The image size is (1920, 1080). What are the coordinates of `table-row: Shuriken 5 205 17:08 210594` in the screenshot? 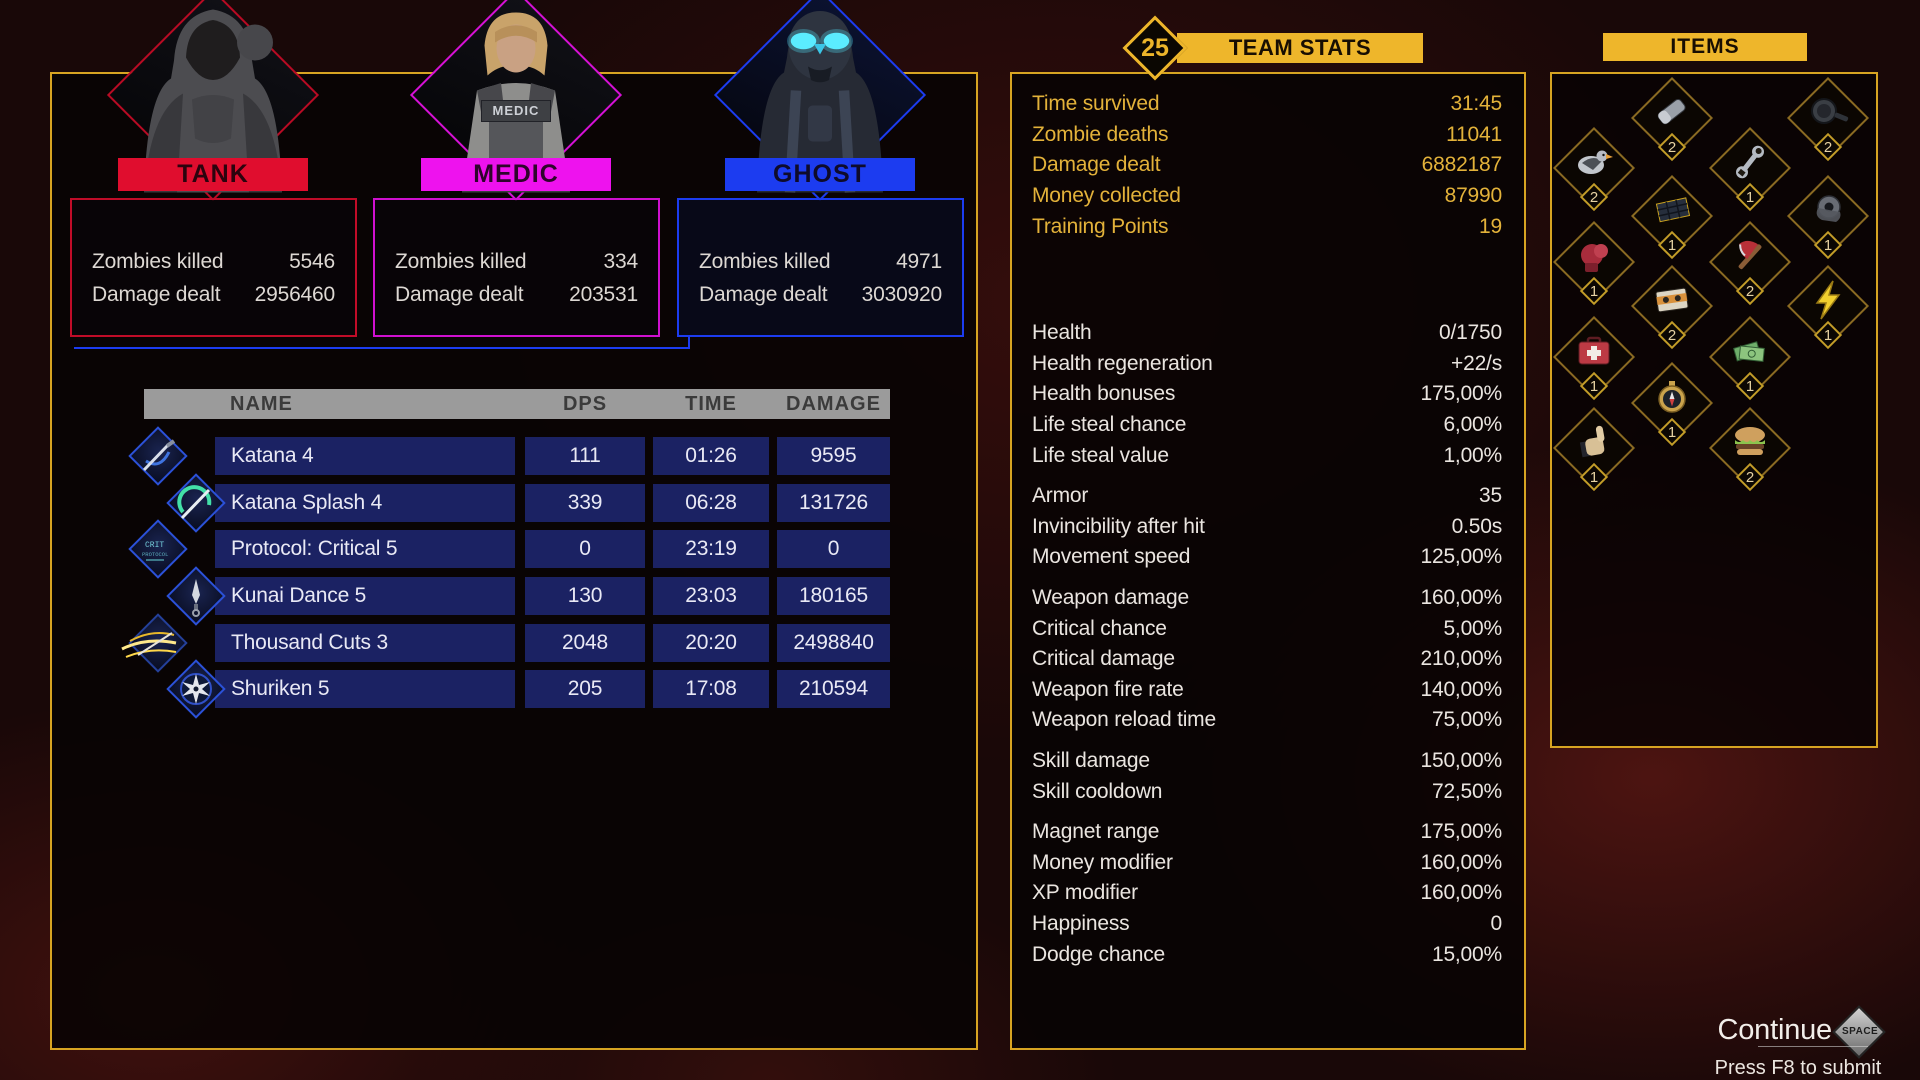 It's located at (960, 689).